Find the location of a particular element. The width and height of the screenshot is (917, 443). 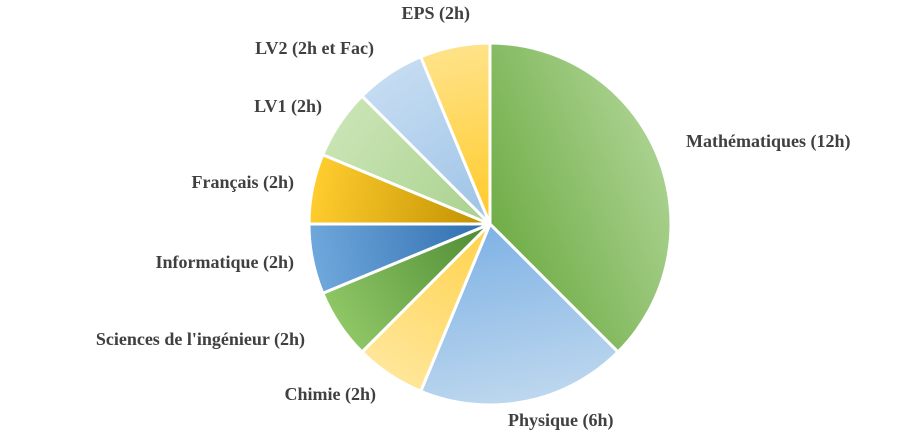

pie-slice-label: Mathématiques (12h) is located at coordinates (768, 141).